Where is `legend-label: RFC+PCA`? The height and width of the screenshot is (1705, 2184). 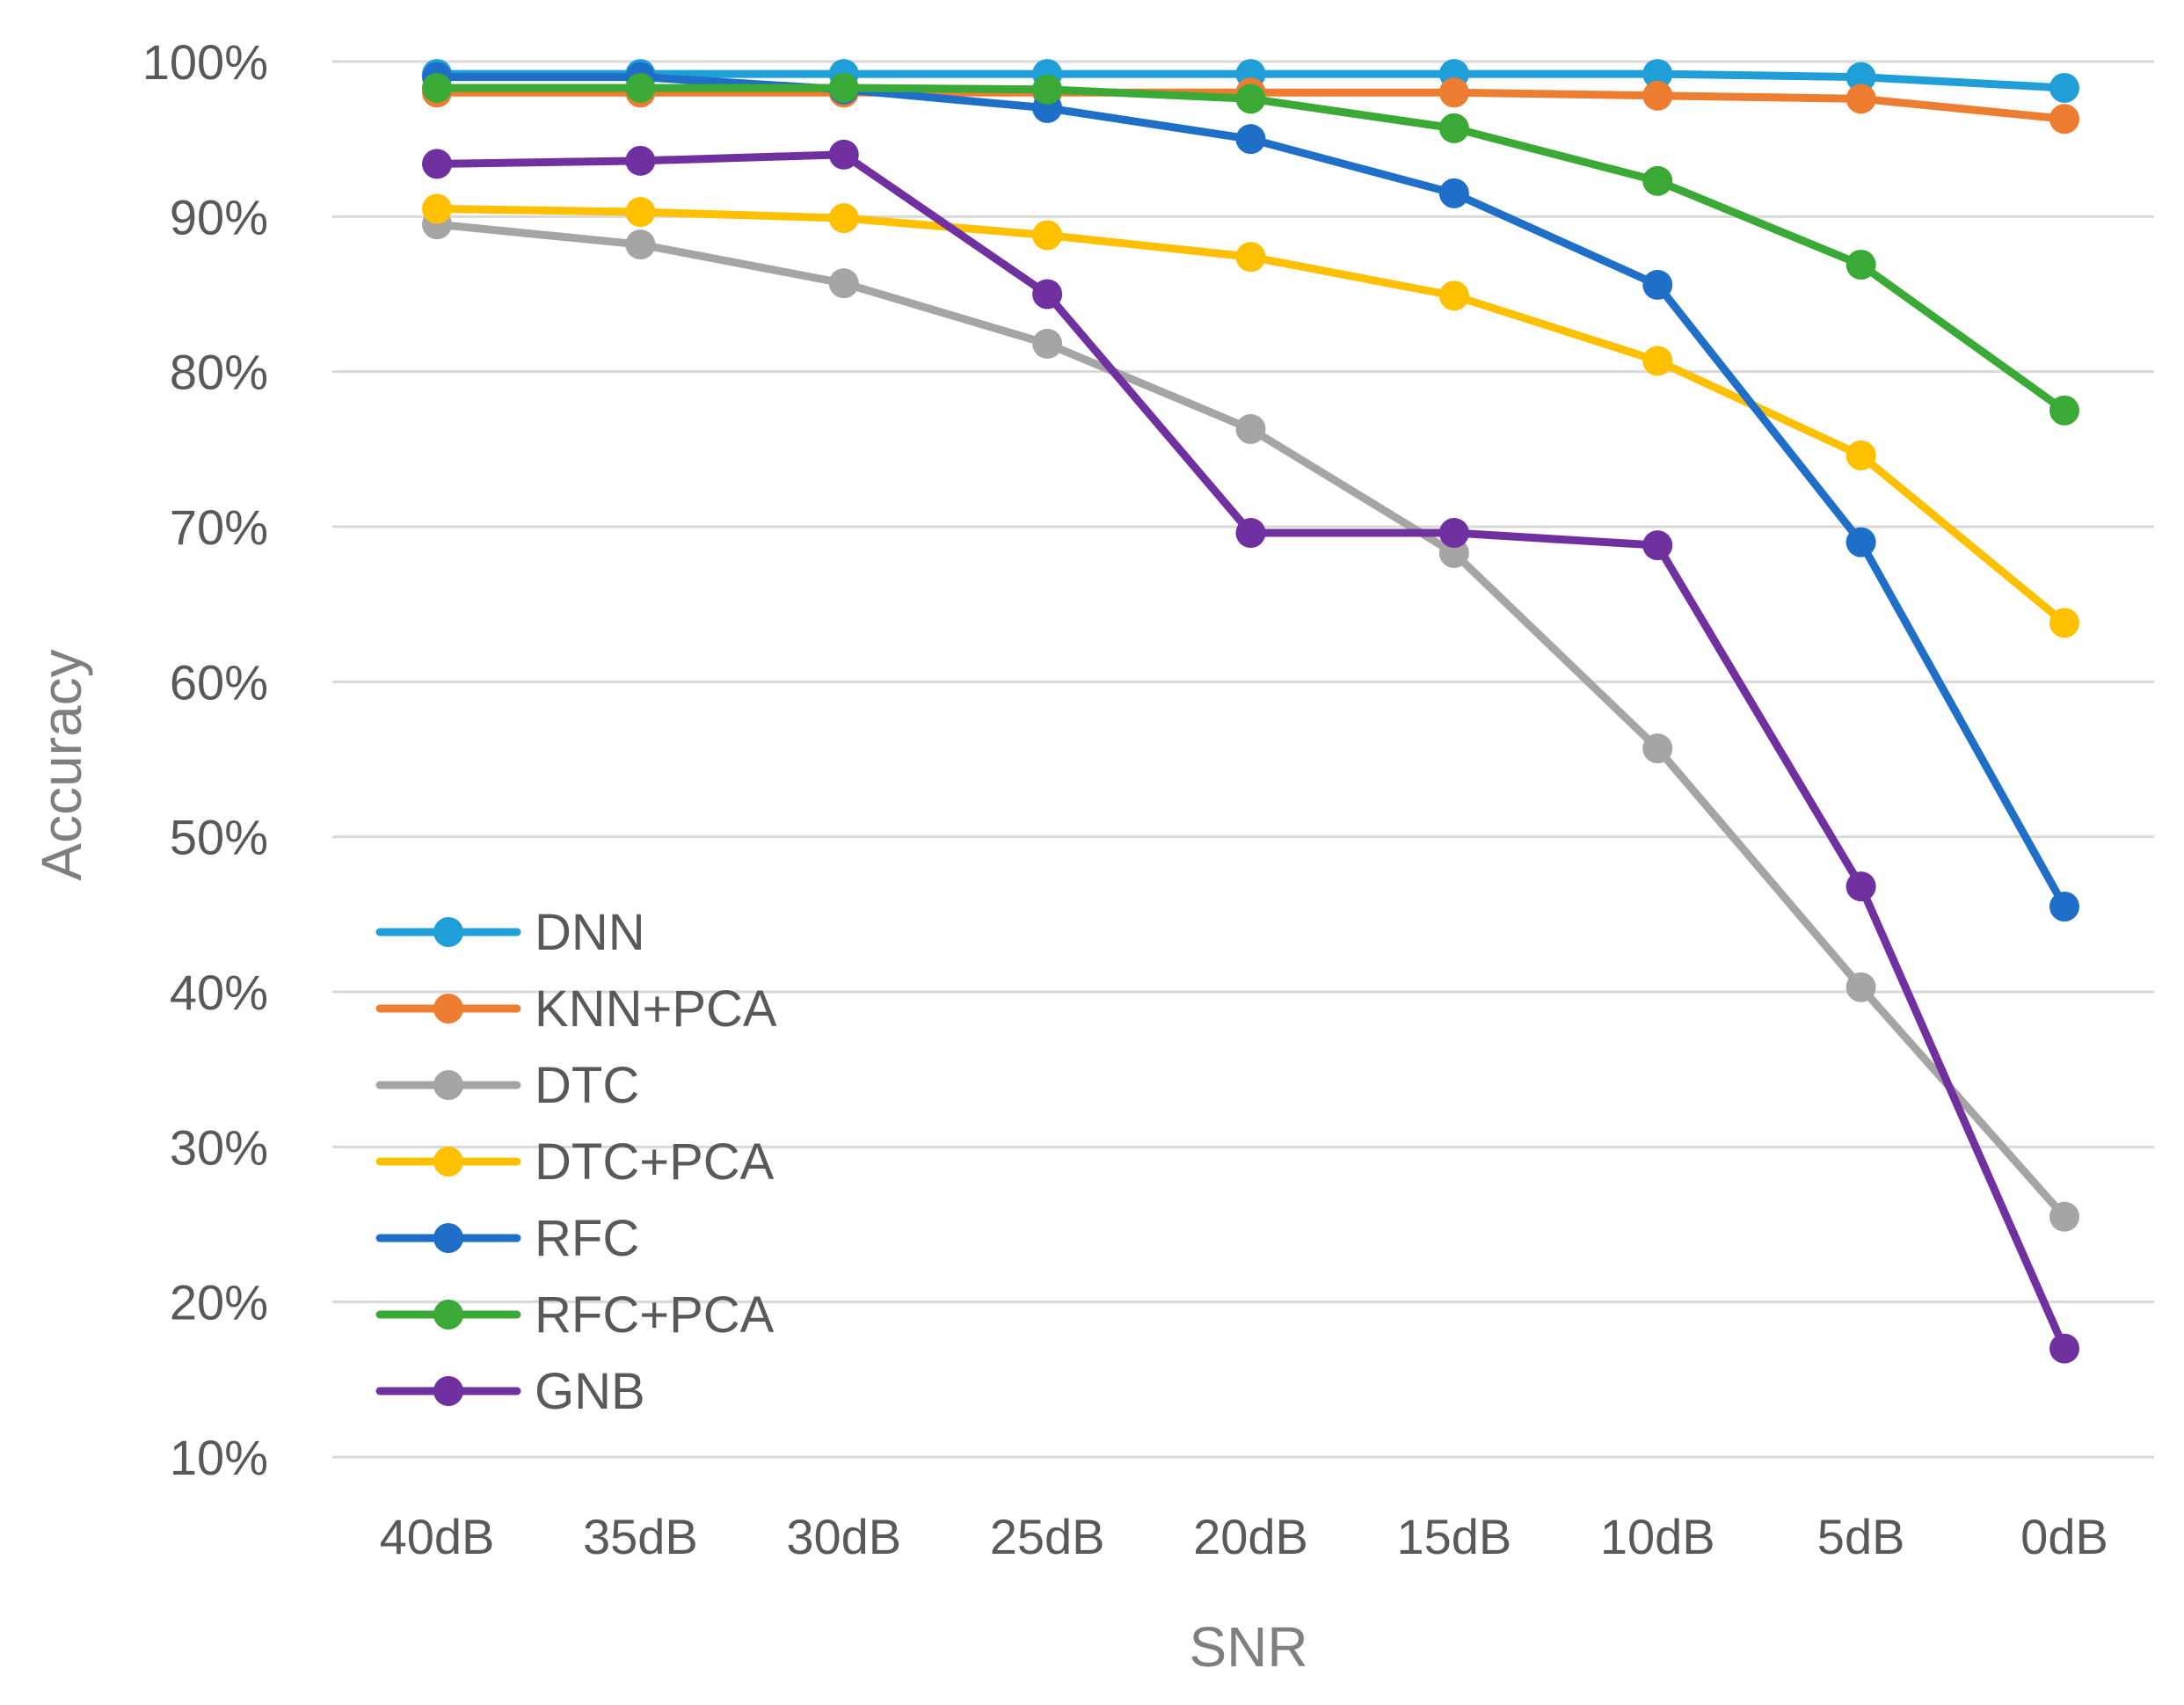
legend-label: RFC+PCA is located at coordinates (655, 1315).